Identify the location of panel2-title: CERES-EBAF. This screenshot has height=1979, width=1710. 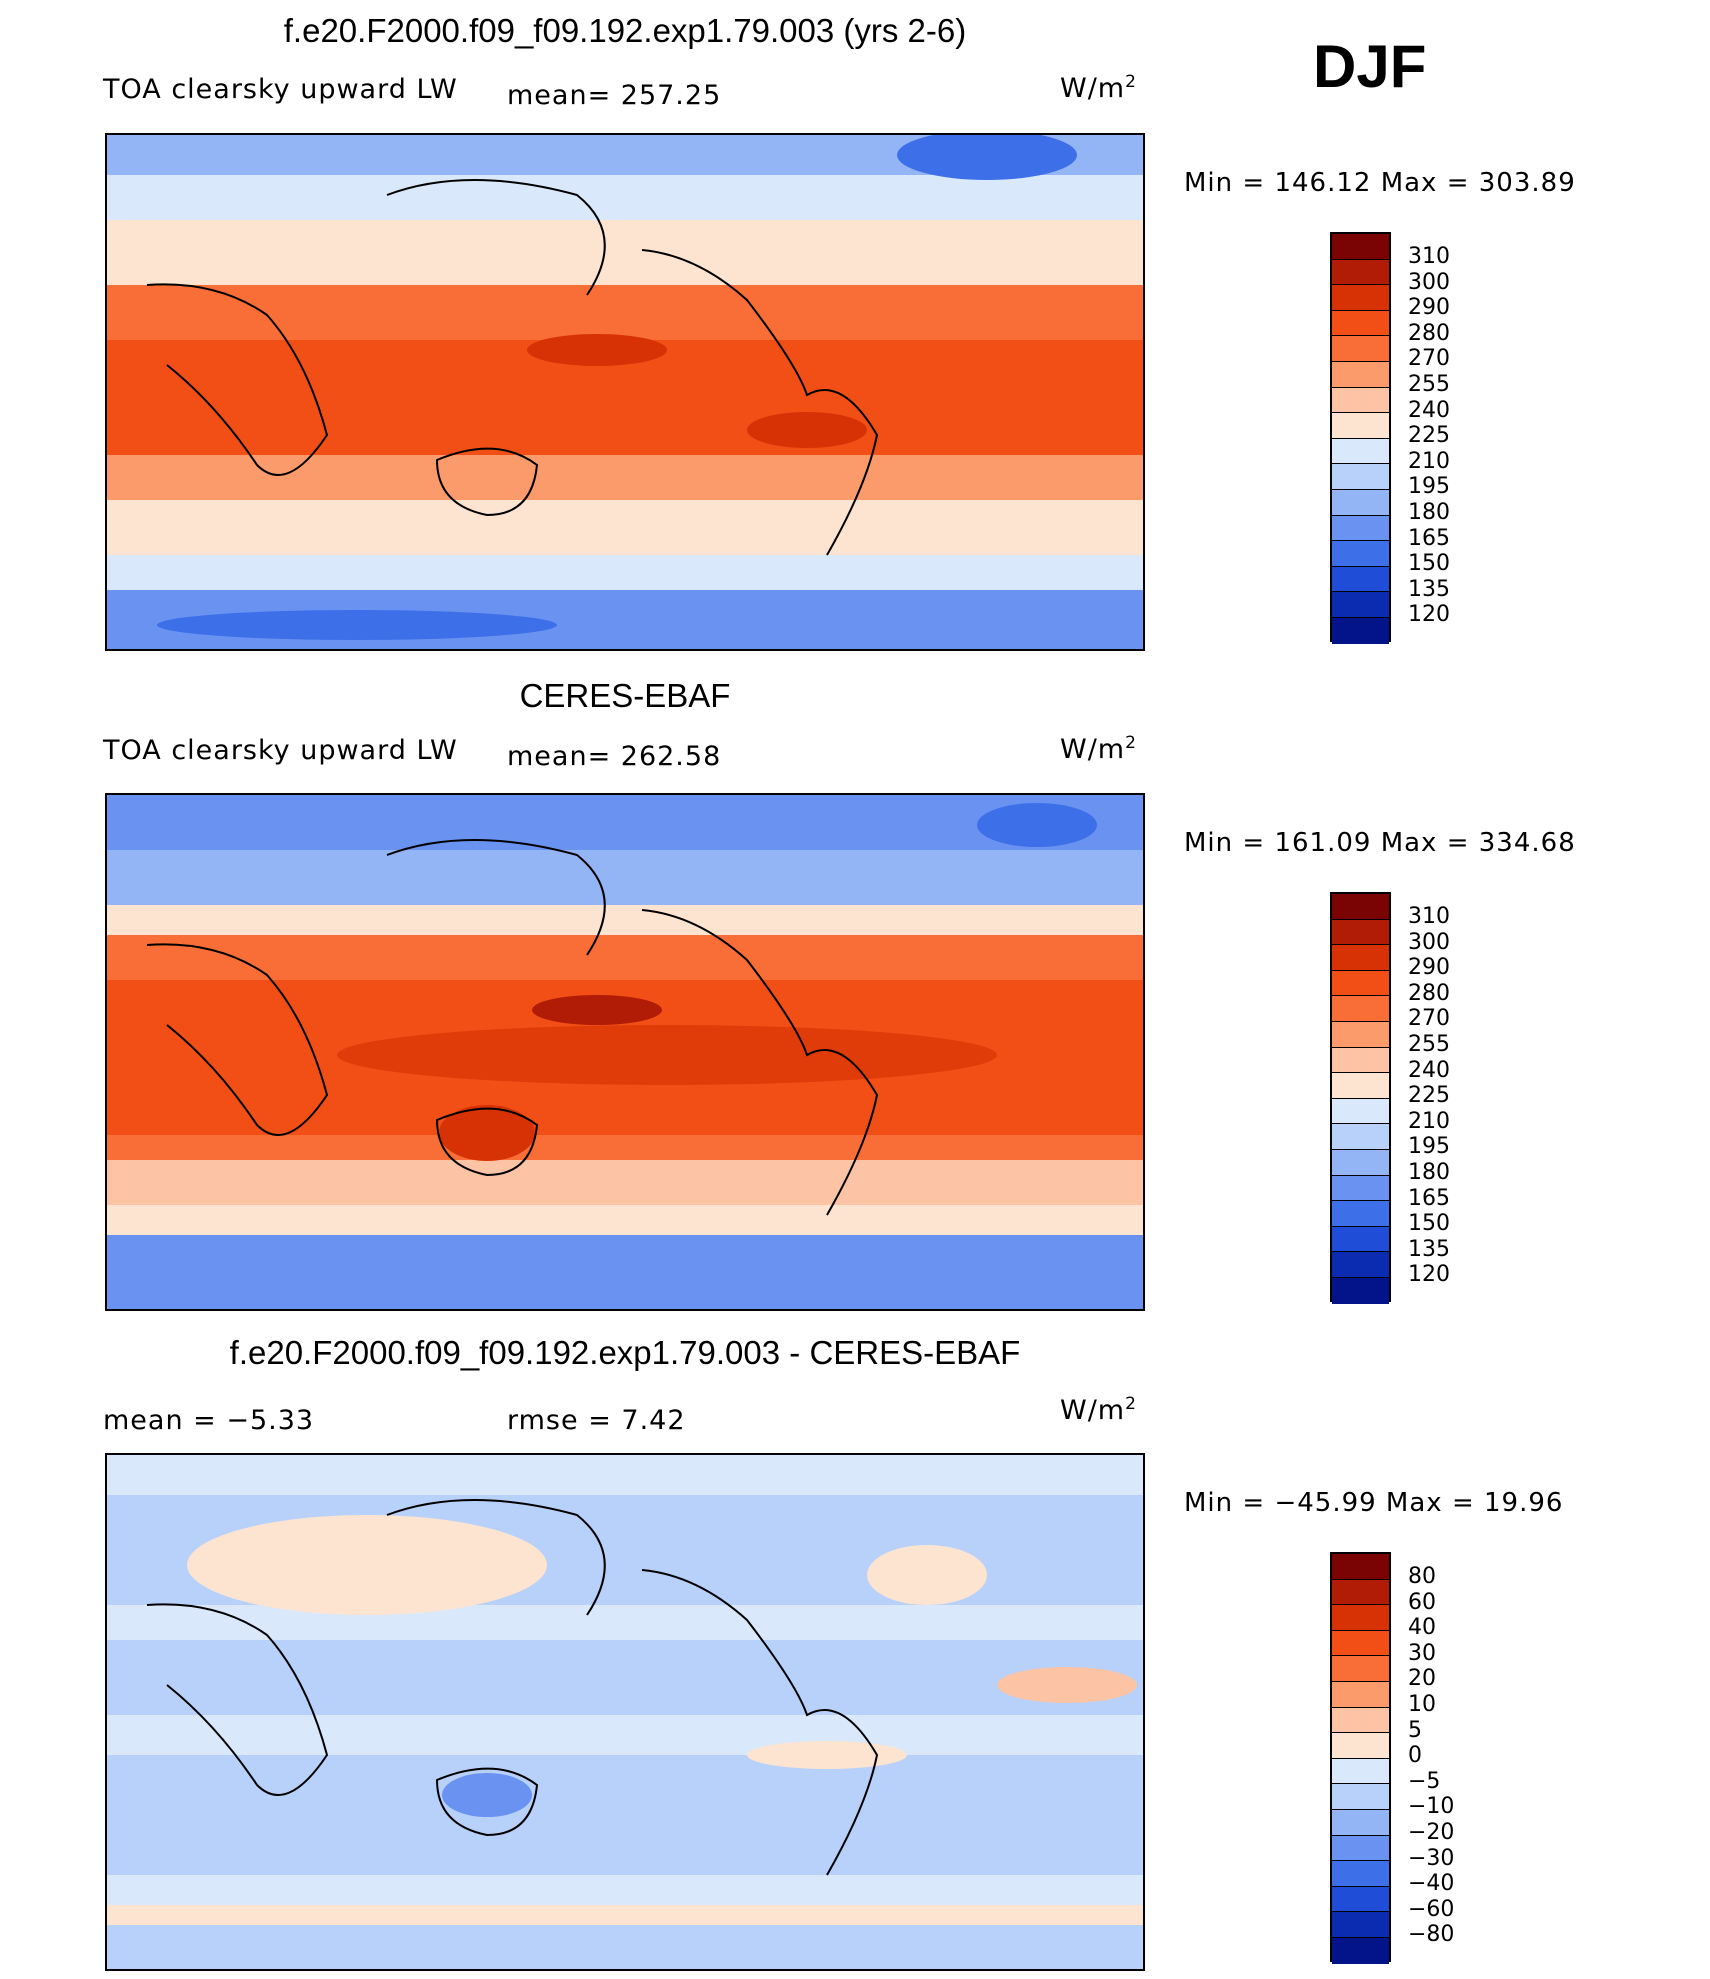
(625, 695).